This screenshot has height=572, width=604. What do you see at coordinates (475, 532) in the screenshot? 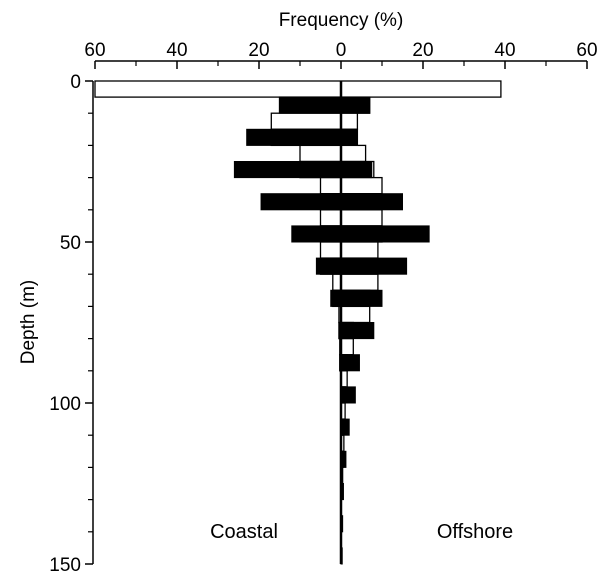
I see `offshore-label: Offshore` at bounding box center [475, 532].